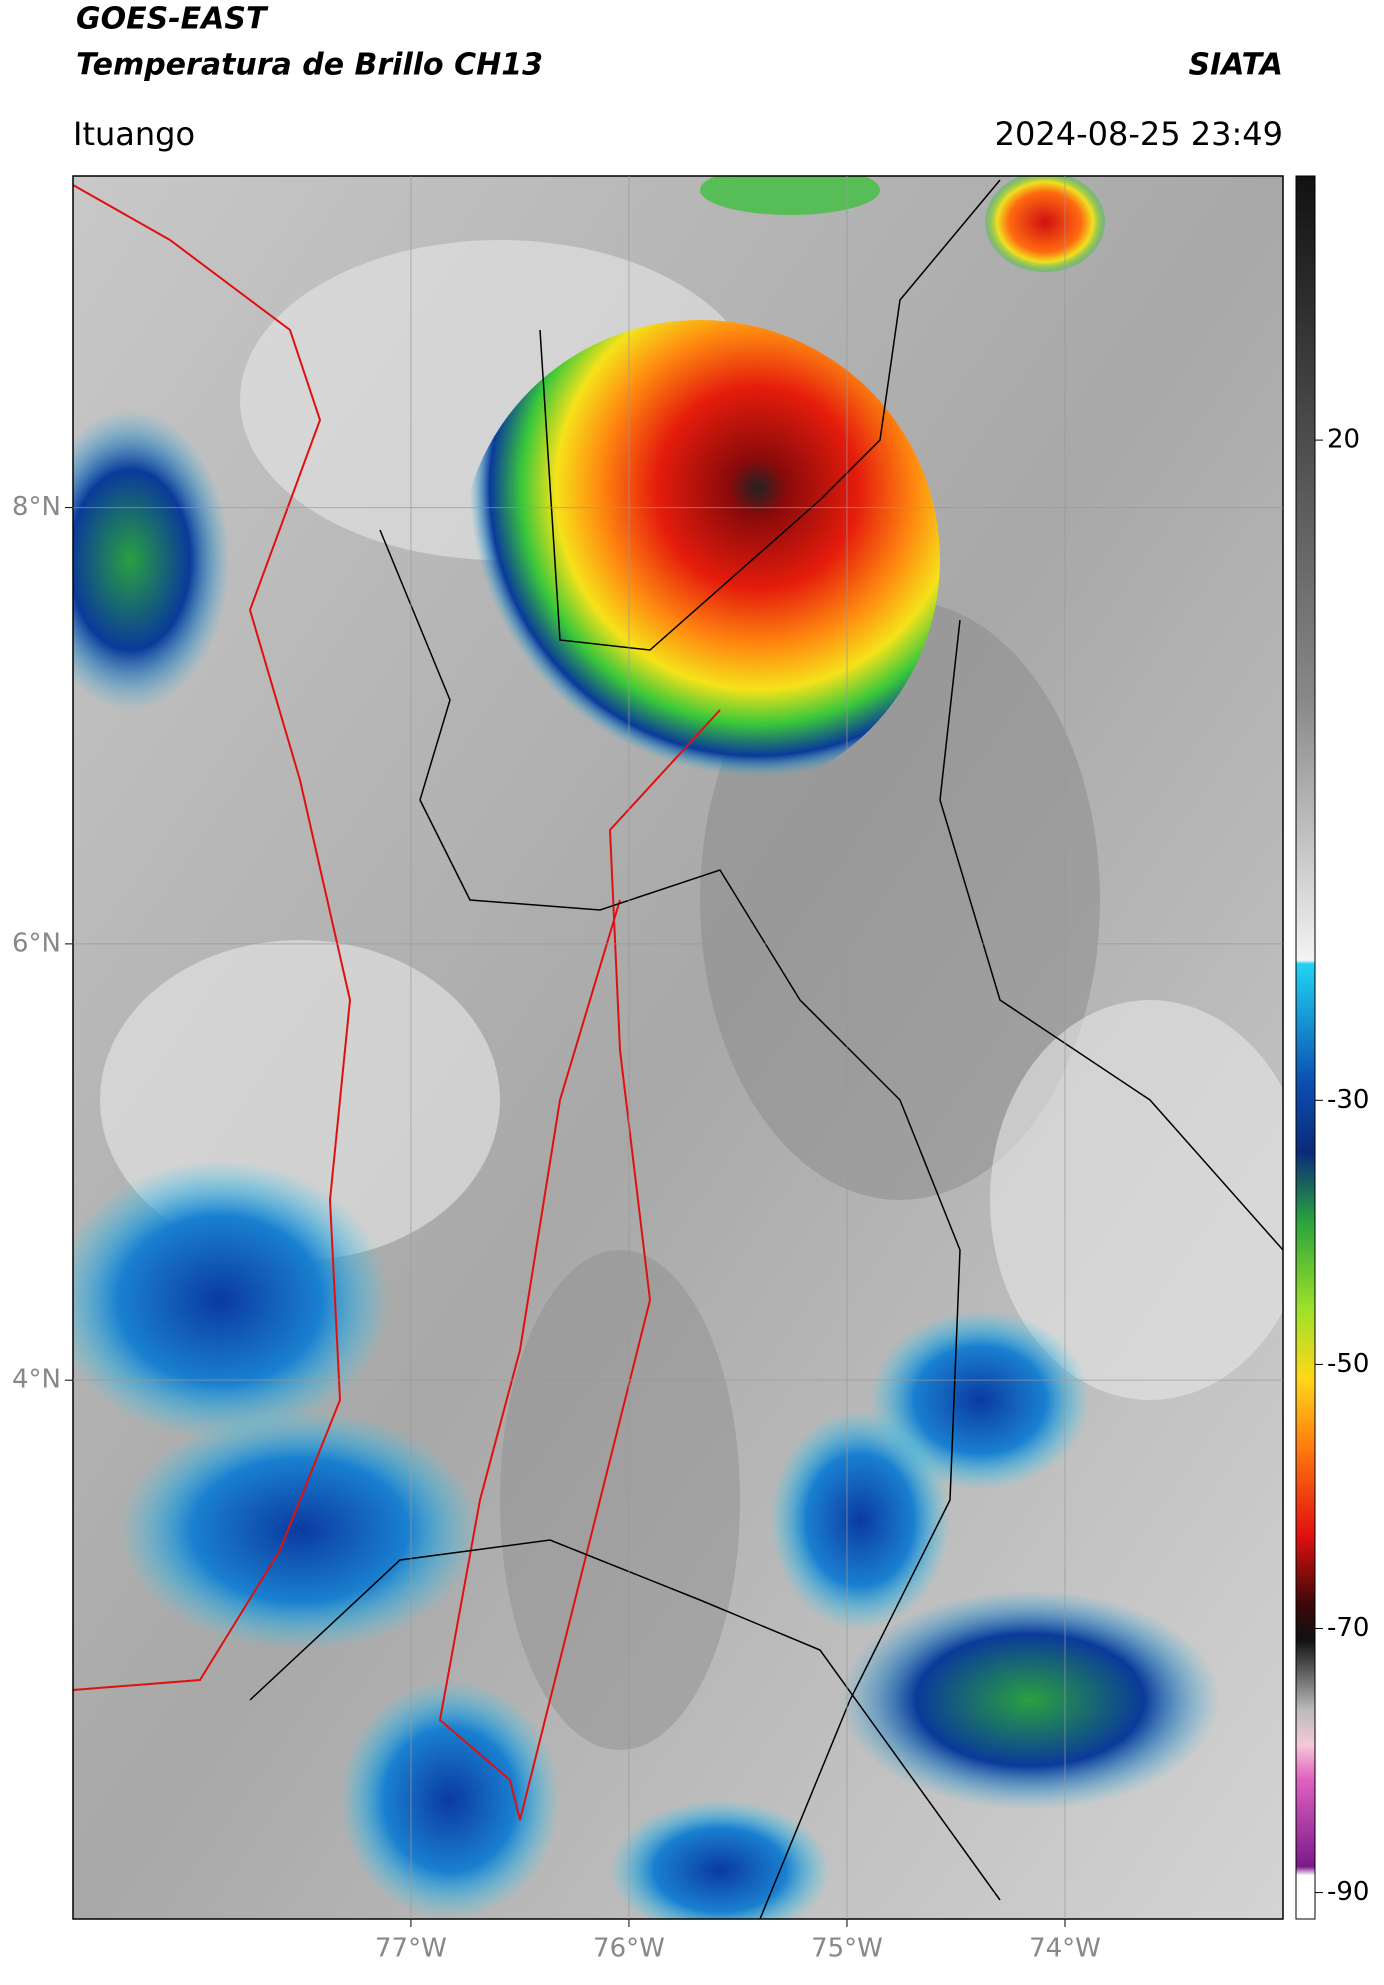 The height and width of the screenshot is (1985, 1384). I want to click on location: Ituango, so click(134, 134).